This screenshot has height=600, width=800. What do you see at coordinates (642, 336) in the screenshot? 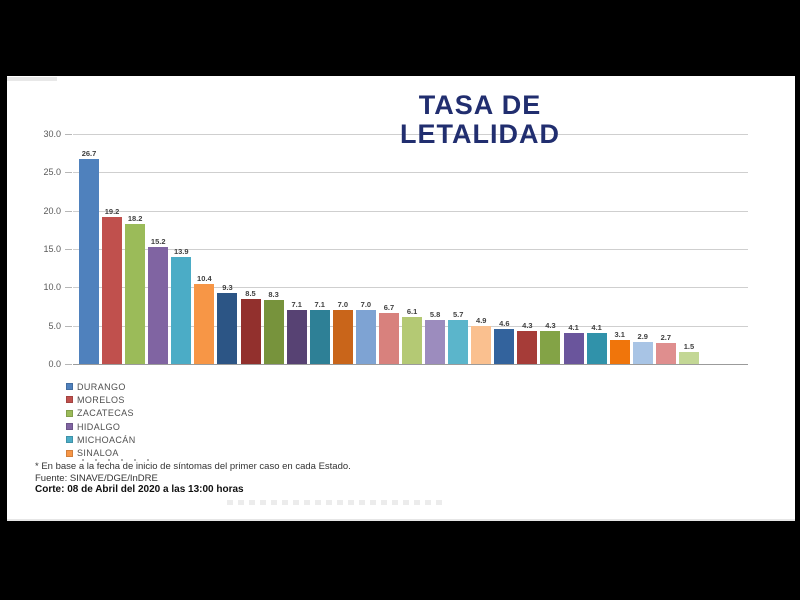
I see `bar-value-label: 2.9` at bounding box center [642, 336].